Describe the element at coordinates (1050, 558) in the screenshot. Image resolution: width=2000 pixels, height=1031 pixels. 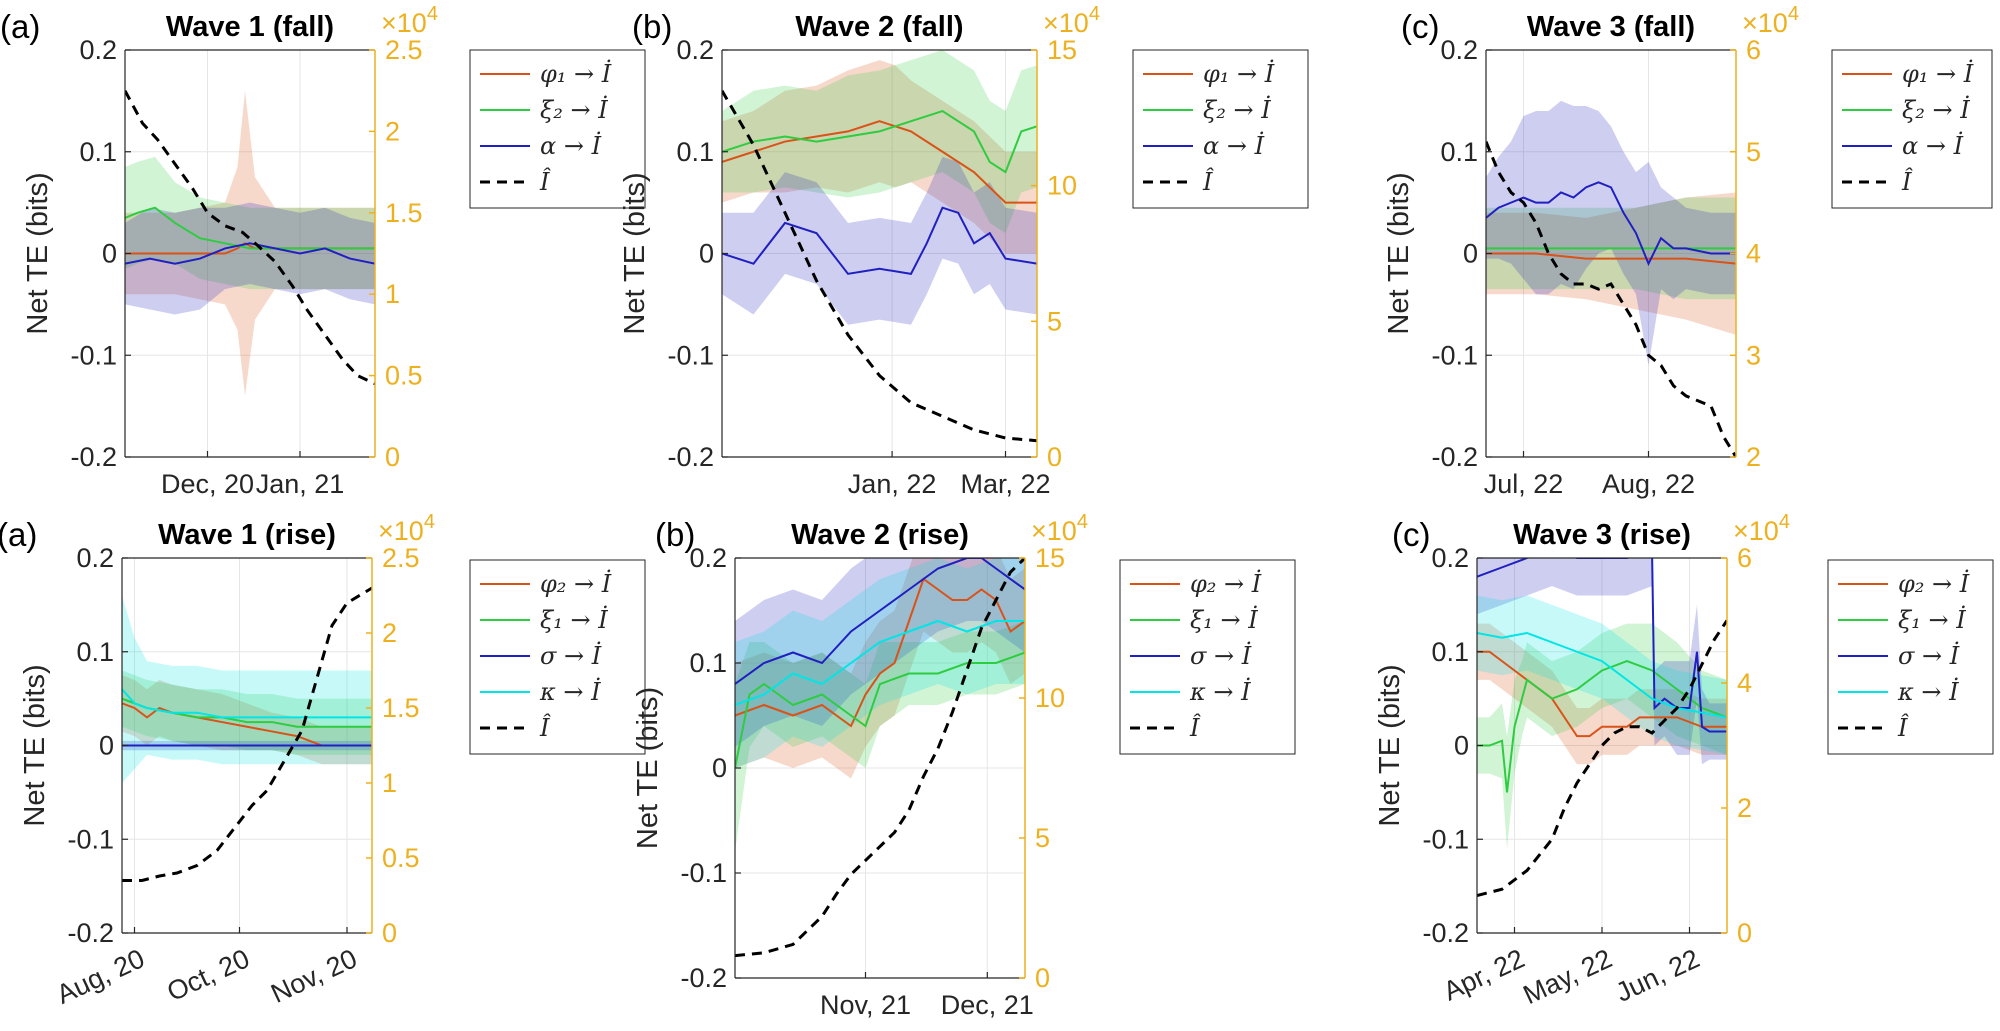
I see `right-y-tick-label: 15` at that location.